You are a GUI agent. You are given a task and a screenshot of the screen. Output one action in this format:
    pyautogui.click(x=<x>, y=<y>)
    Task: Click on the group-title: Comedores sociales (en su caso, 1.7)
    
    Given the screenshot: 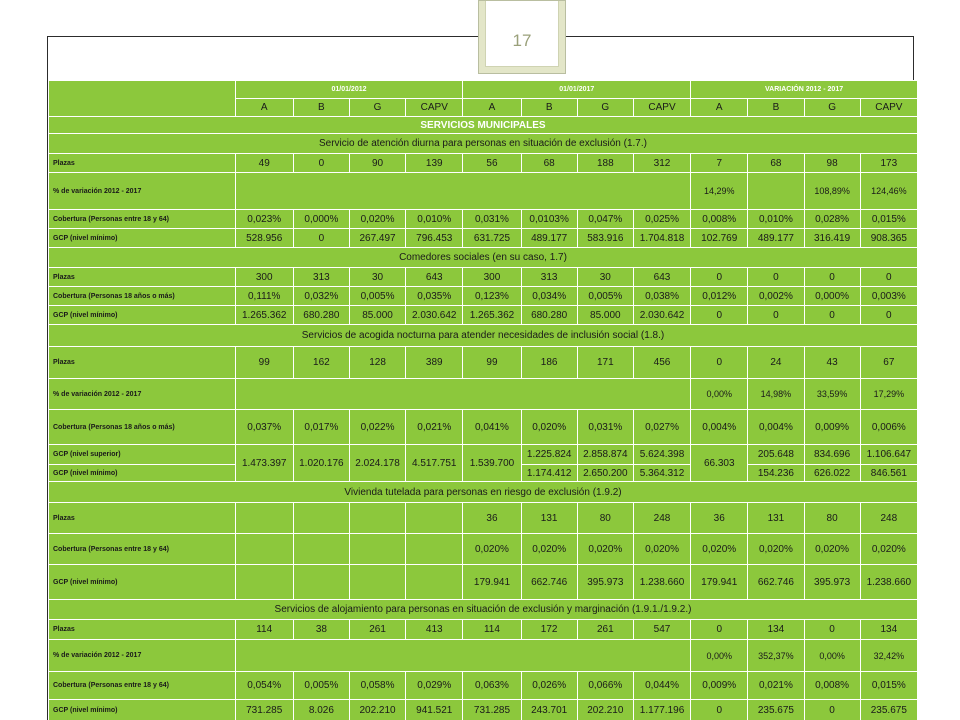 What is the action you would take?
    pyautogui.click(x=483, y=257)
    